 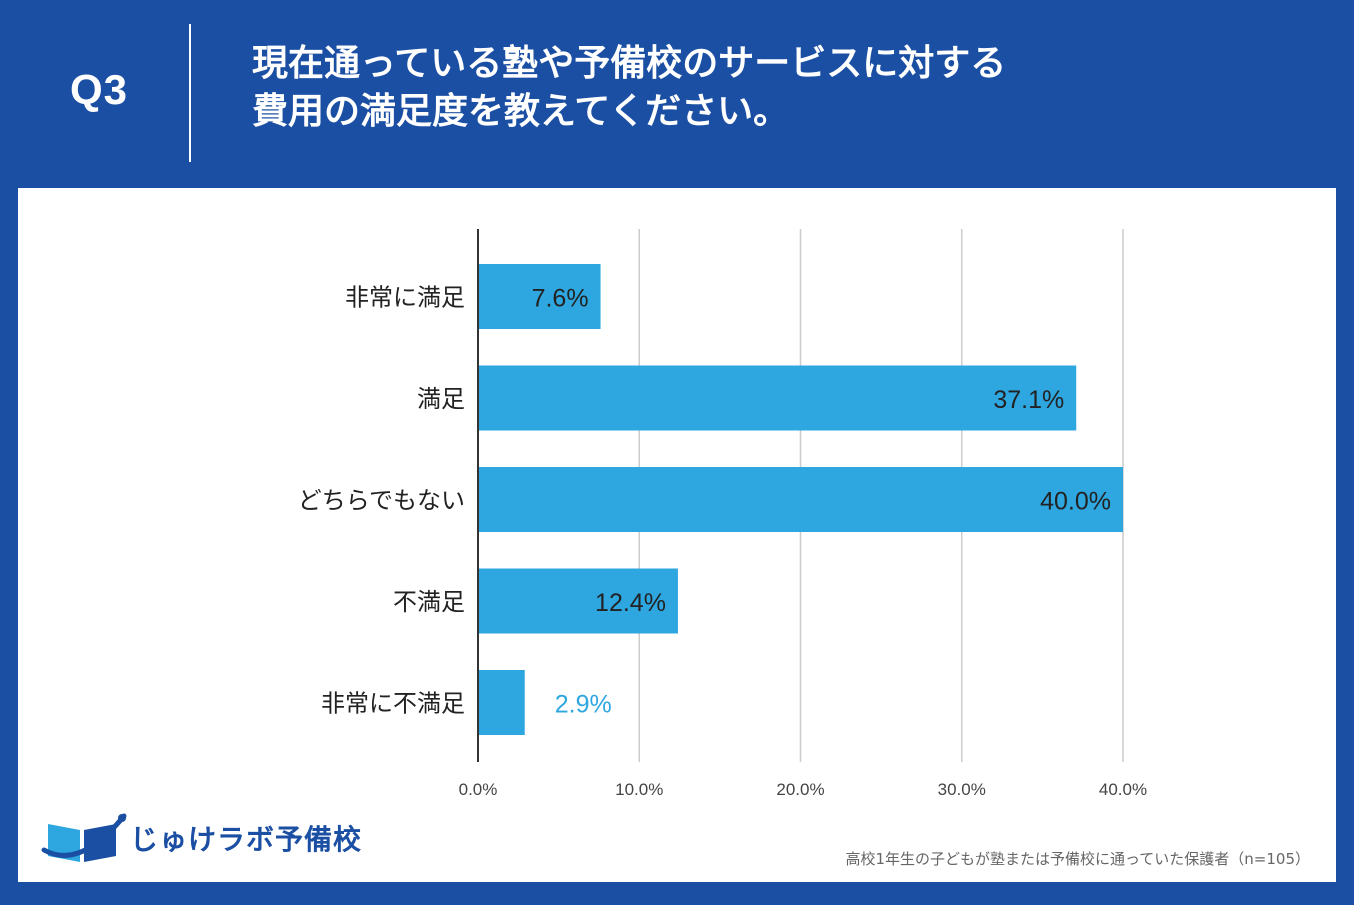 What do you see at coordinates (381, 501) in the screenshot?
I see `category-label: どちらでもない` at bounding box center [381, 501].